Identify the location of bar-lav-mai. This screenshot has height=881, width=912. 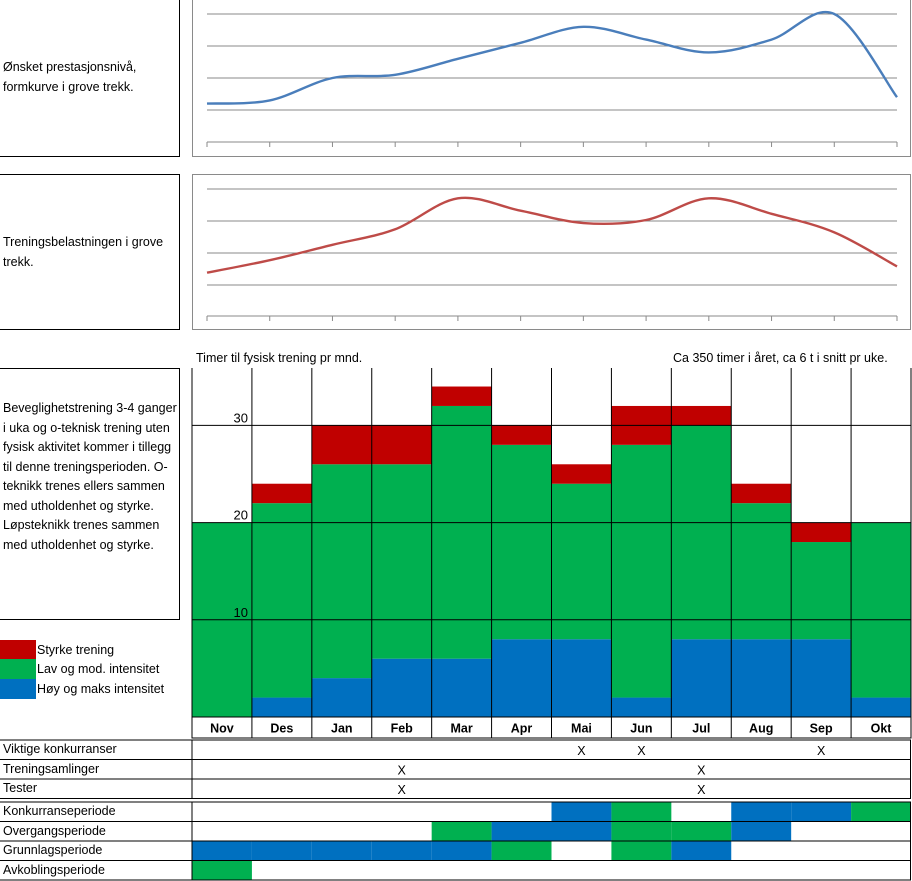
(581, 561).